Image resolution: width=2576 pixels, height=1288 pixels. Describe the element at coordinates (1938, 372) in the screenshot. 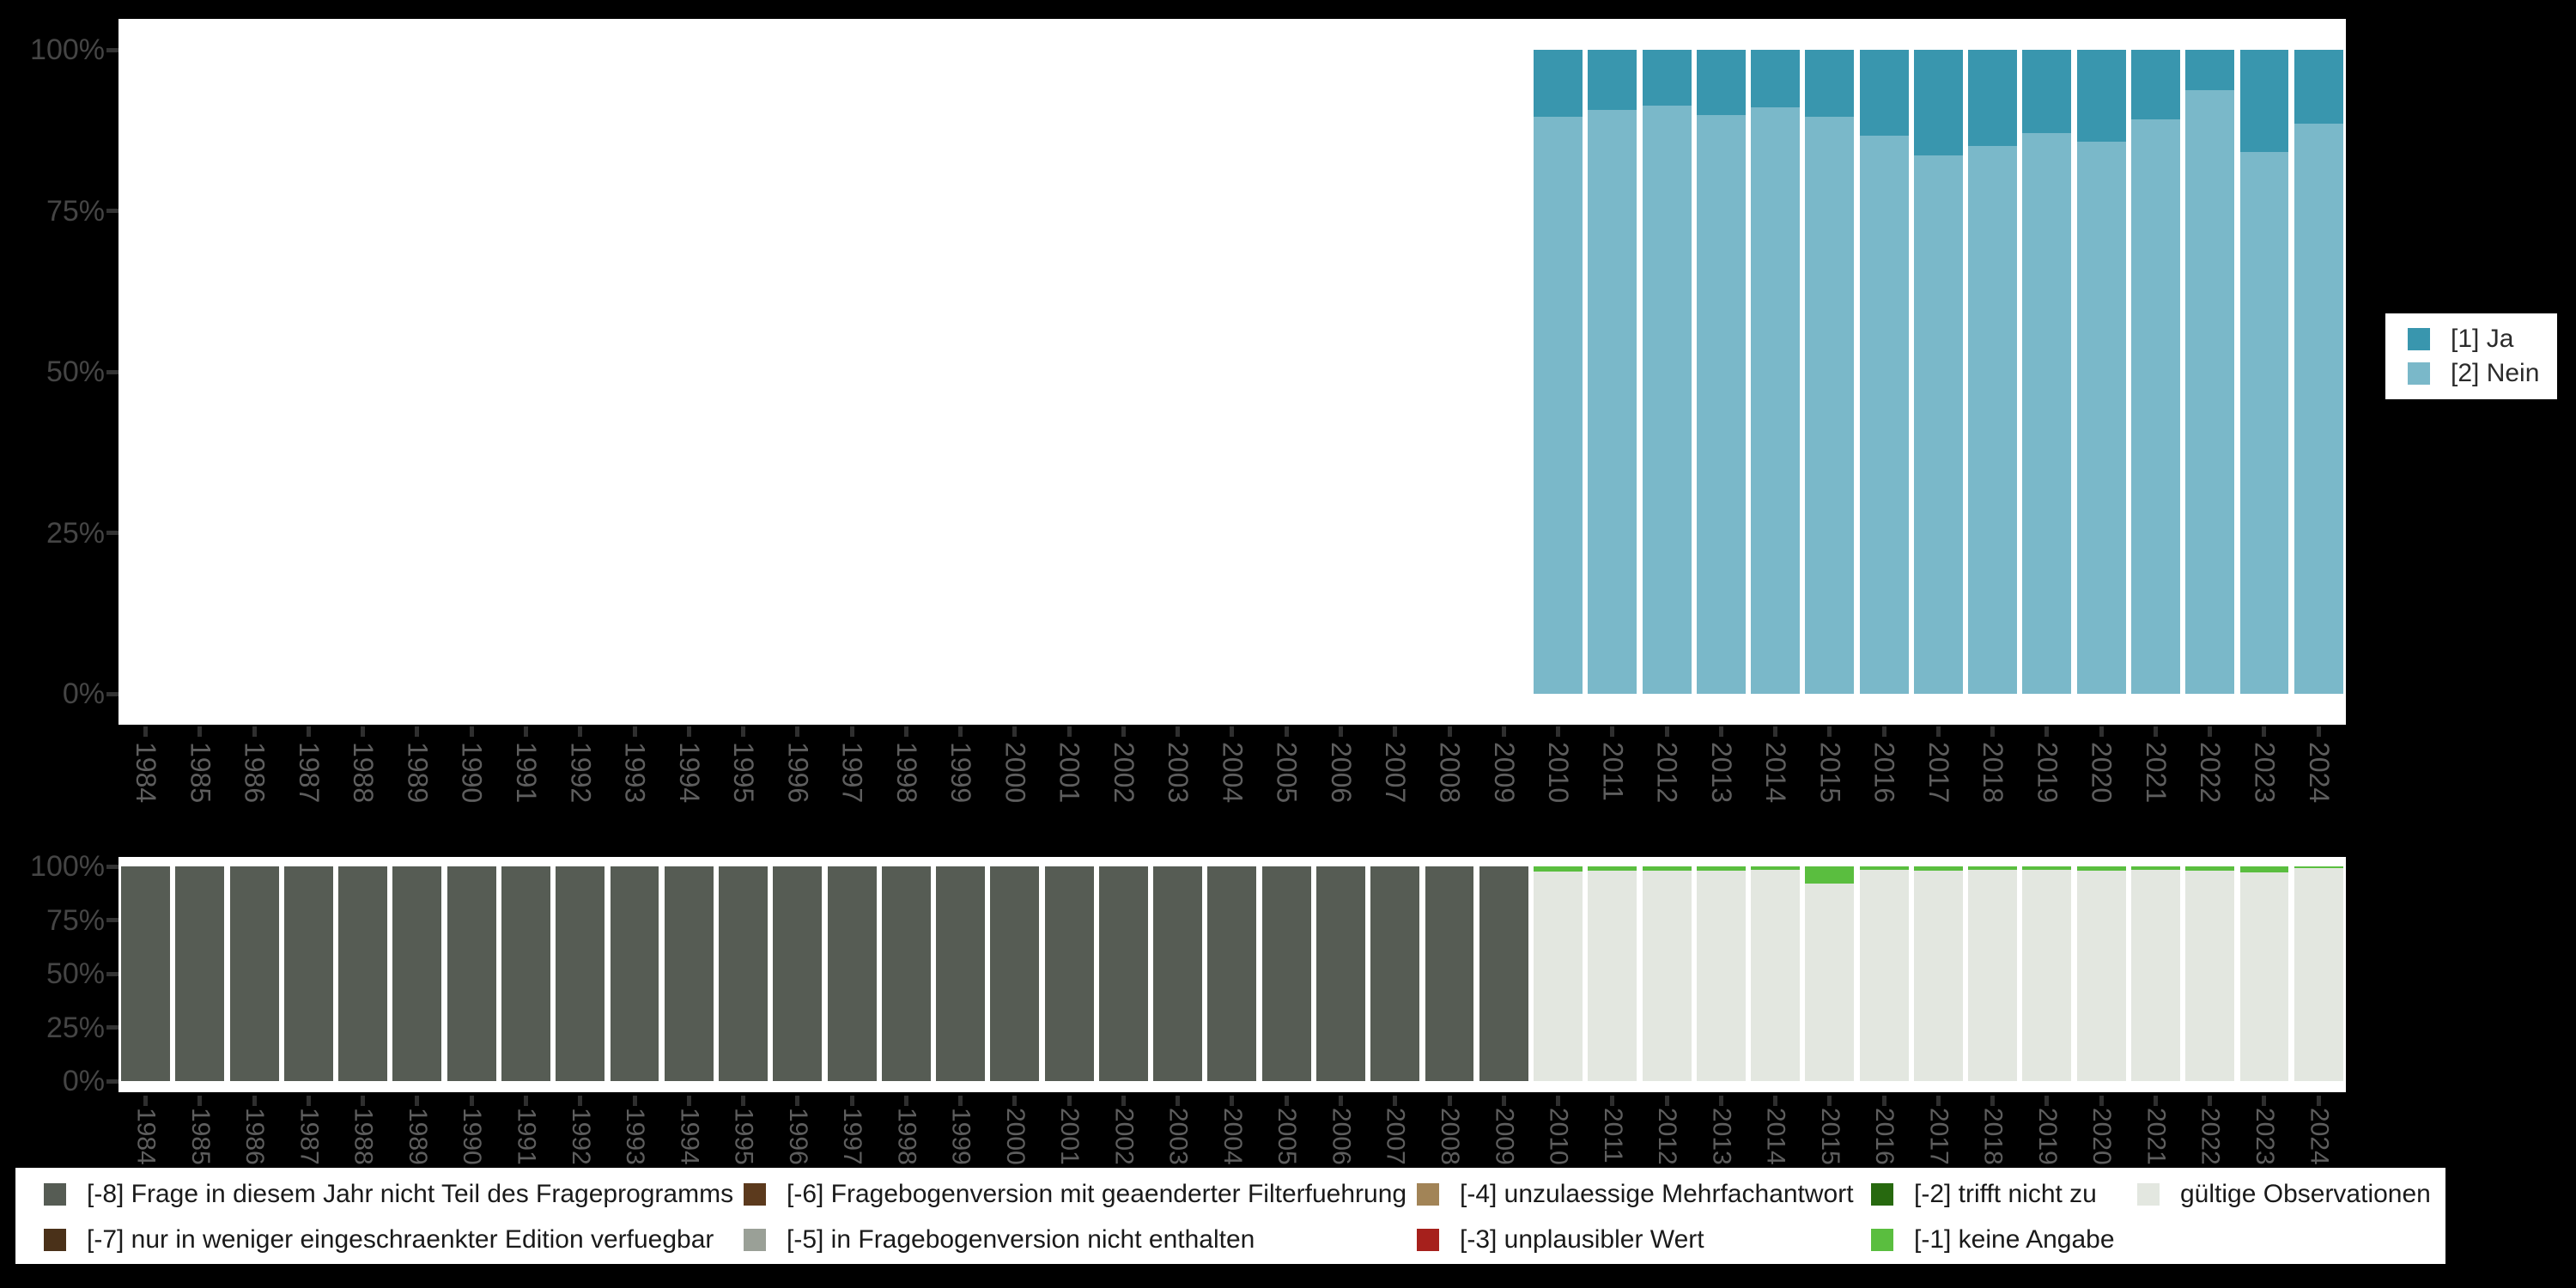

I see `stacked-bar-2017` at that location.